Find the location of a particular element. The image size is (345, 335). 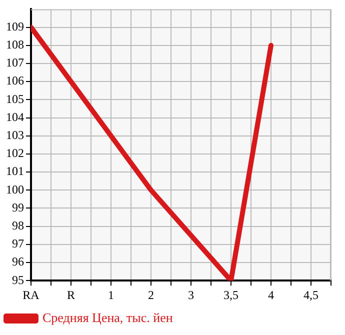

x-tick-label: 1 is located at coordinates (111, 295).